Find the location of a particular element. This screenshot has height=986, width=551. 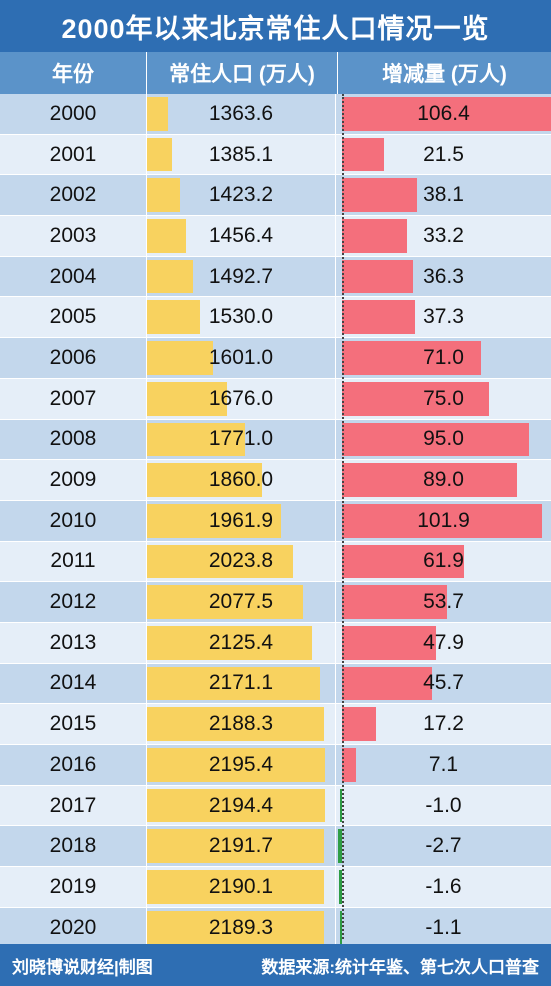

cell-change: 89.0 is located at coordinates (443, 480).